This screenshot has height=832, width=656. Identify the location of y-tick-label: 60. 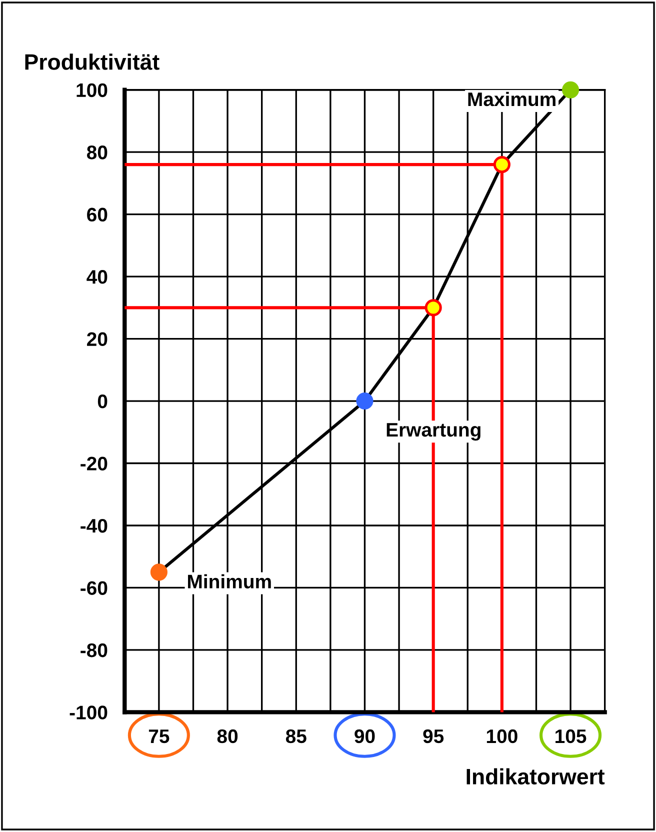
(97, 215).